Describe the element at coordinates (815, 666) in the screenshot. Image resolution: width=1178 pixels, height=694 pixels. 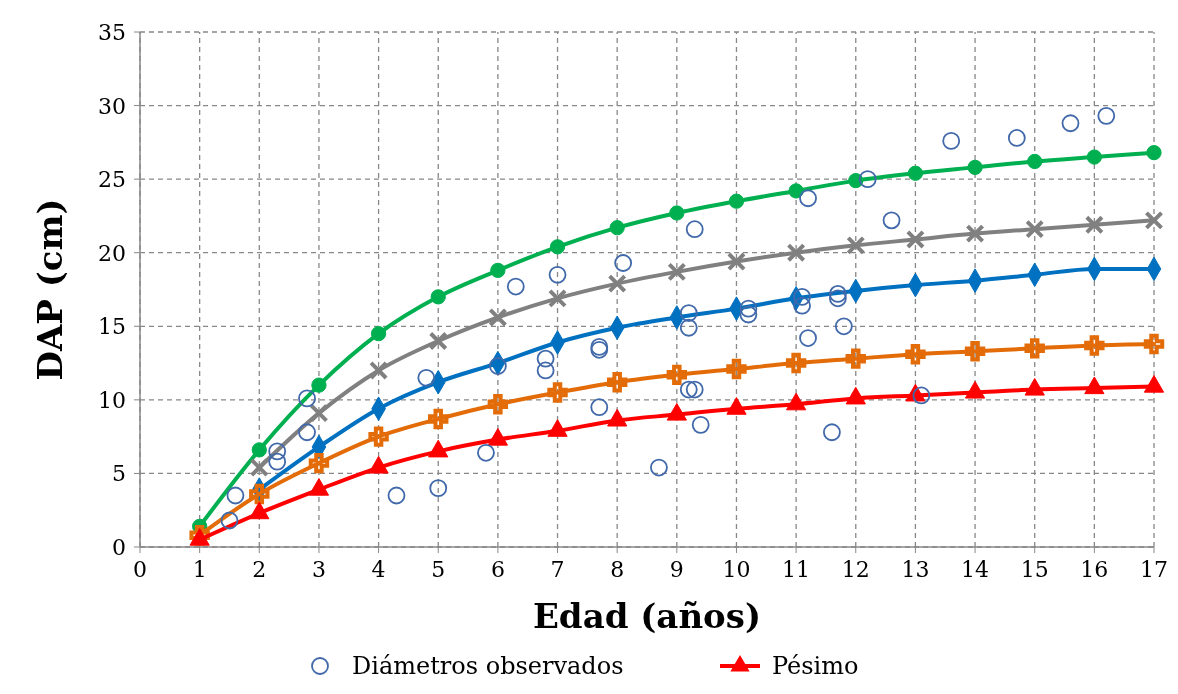
I see `legend-label: Pésimo` at that location.